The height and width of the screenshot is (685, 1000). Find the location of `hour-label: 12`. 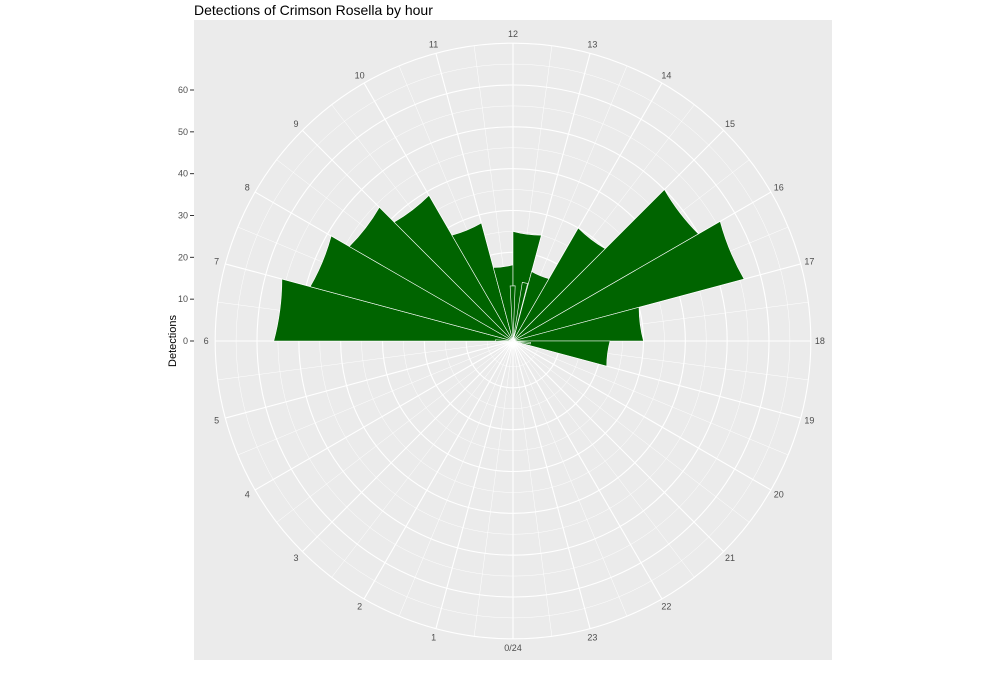

hour-label: 12 is located at coordinates (513, 34).